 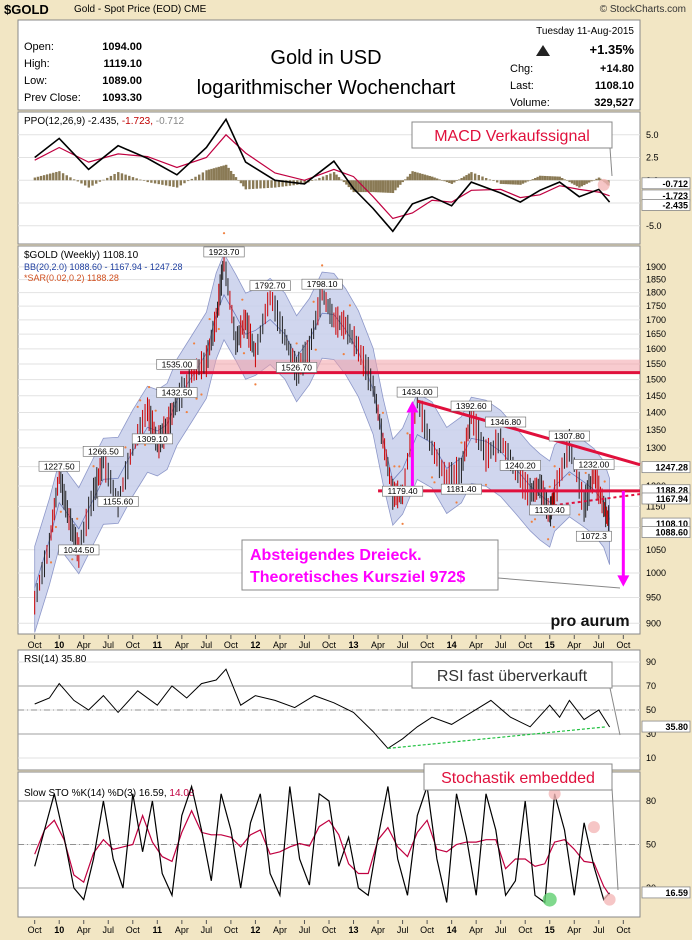 What do you see at coordinates (122, 47) in the screenshot?
I see `ohlc-value: 1094.00` at bounding box center [122, 47].